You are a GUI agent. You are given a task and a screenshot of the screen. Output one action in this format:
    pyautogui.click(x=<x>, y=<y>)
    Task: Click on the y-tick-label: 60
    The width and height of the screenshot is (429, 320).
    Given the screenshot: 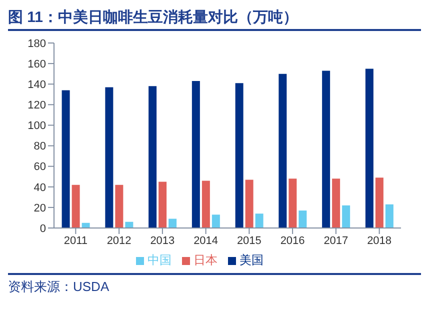 What is the action you would take?
    pyautogui.click(x=40, y=167)
    